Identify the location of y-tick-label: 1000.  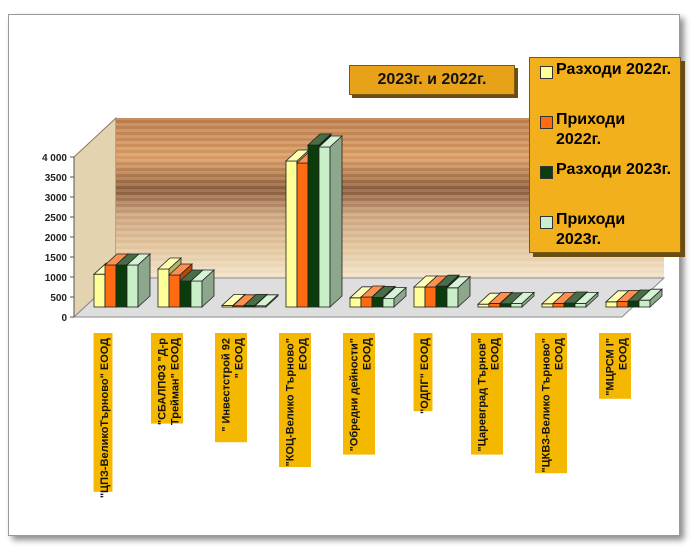
(56, 278).